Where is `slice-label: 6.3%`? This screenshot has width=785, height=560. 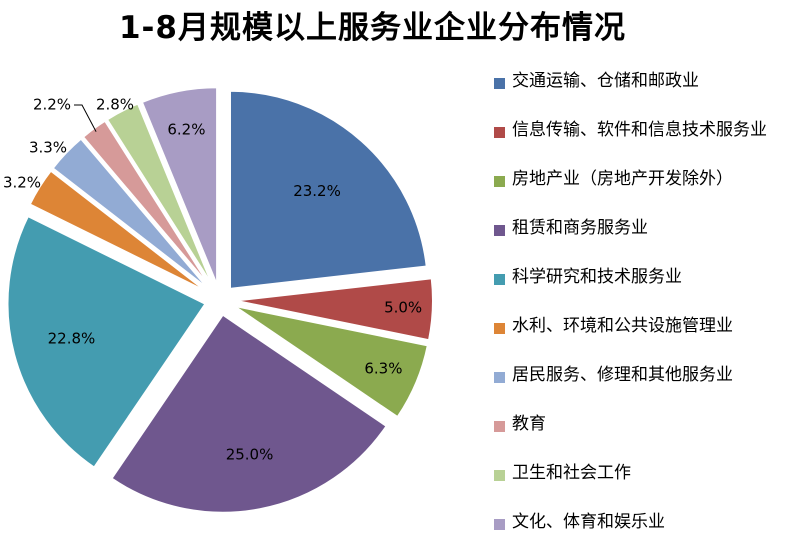
slice-label: 6.3% is located at coordinates (383, 368).